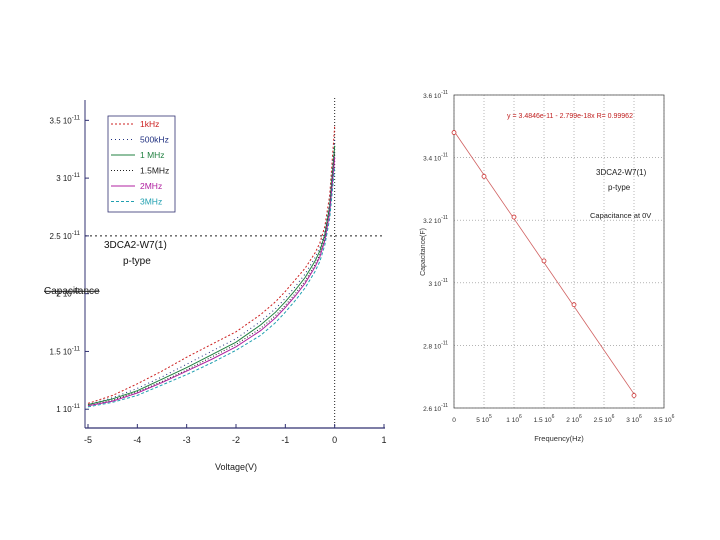 This screenshot has height=540, width=720. I want to click on y-tick-label: 3.6 10-11, so click(435, 95).